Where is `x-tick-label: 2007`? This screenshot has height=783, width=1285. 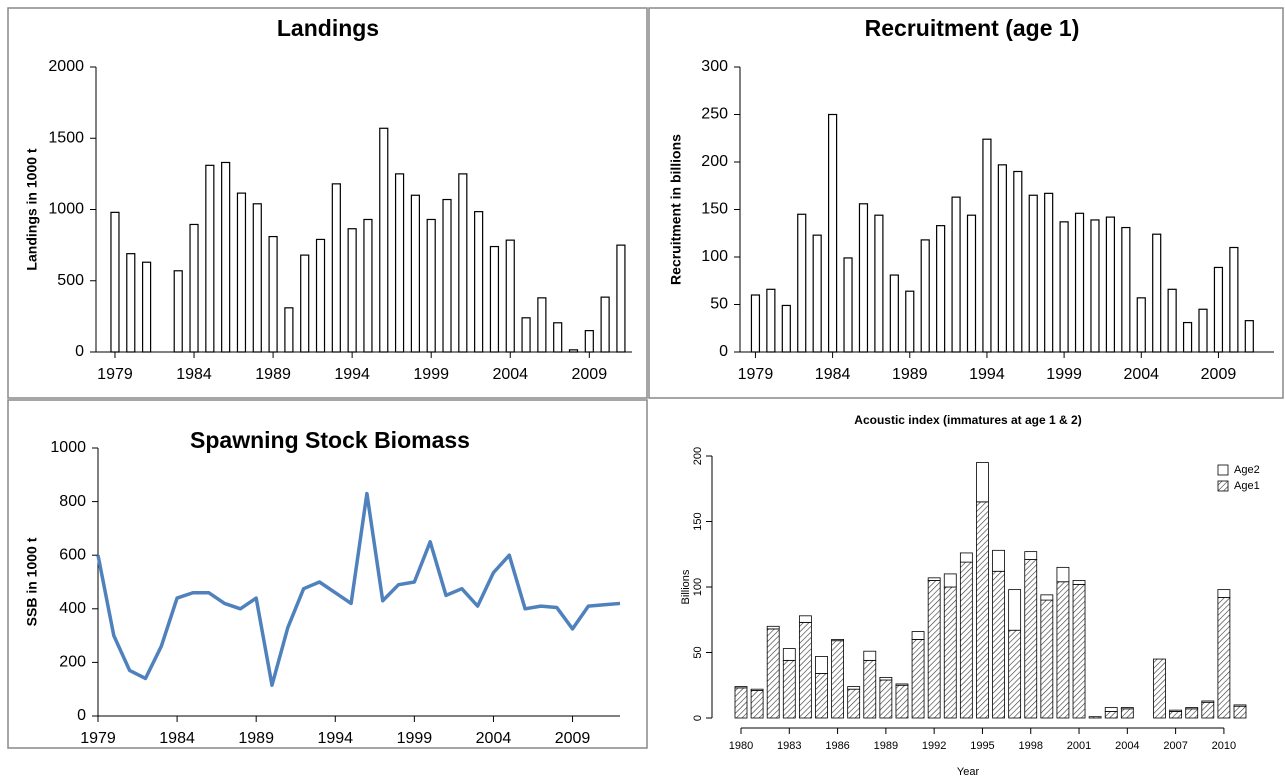
x-tick-label: 2007 is located at coordinates (1175, 746).